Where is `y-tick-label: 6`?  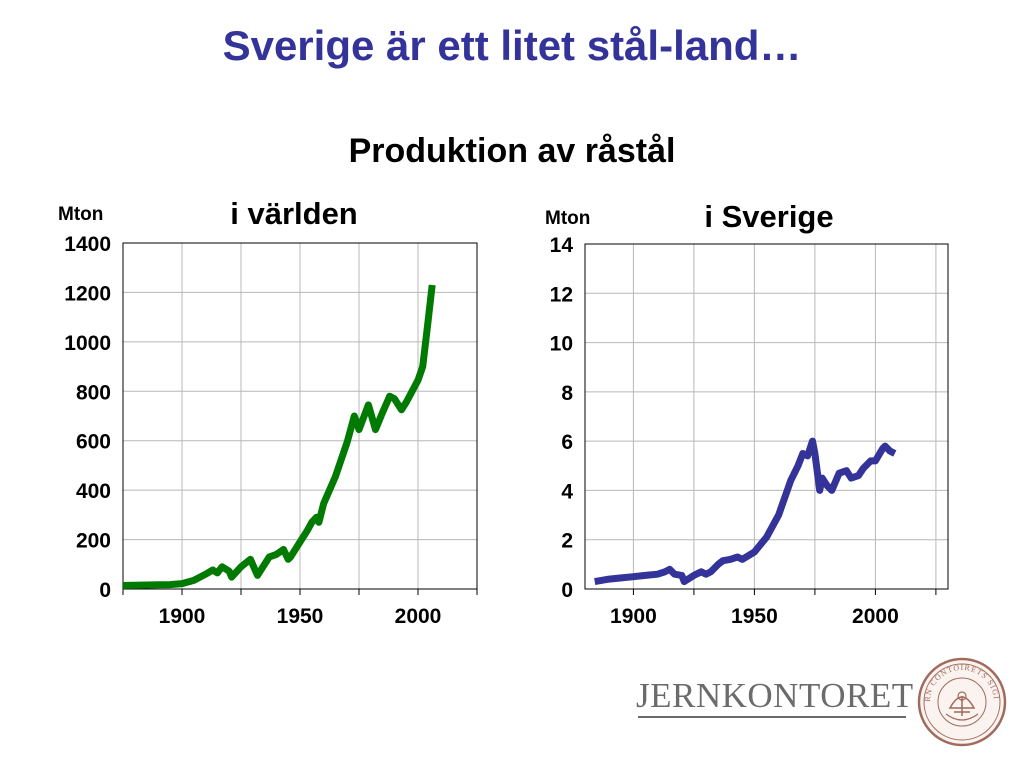 y-tick-label: 6 is located at coordinates (567, 442).